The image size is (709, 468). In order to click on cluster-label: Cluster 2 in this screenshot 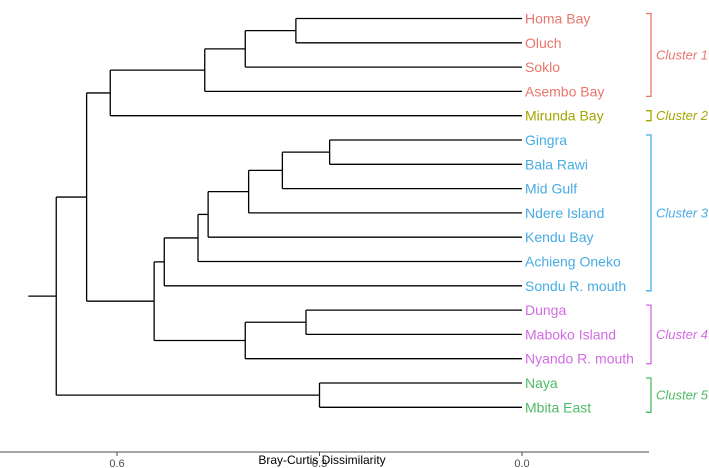, I will do `click(682, 115)`.